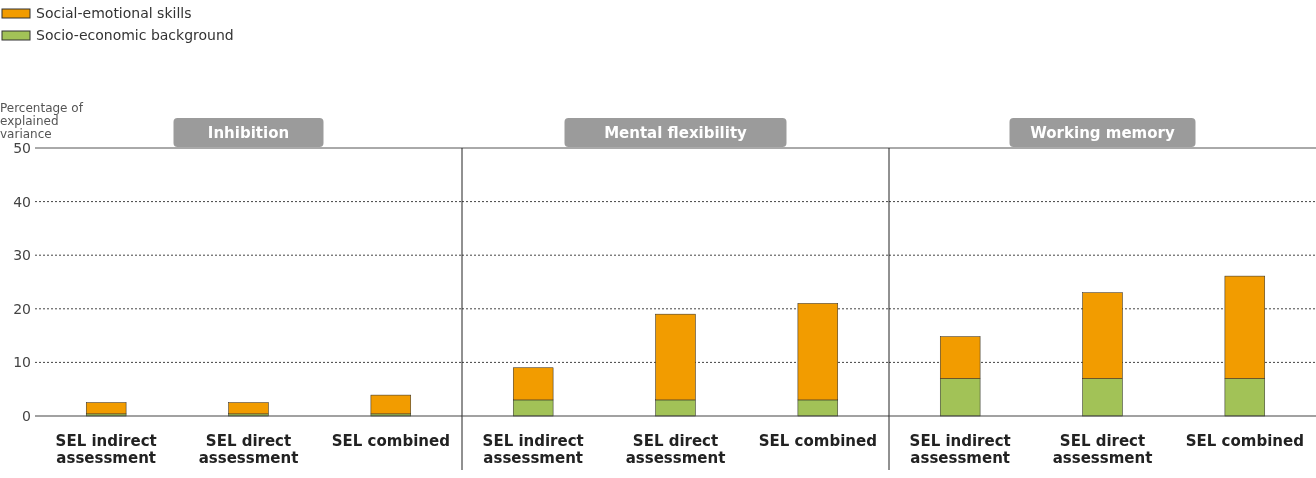  What do you see at coordinates (676, 133) in the screenshot?
I see `chart-title: Mental flexibility` at bounding box center [676, 133].